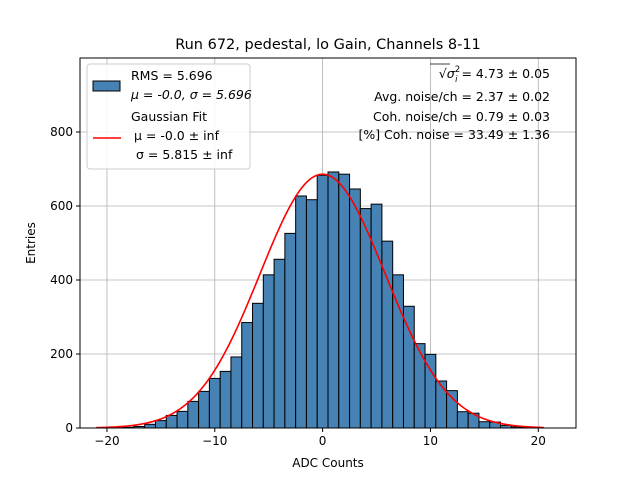  I want to click on y-axis-label: Entries, so click(31, 243).